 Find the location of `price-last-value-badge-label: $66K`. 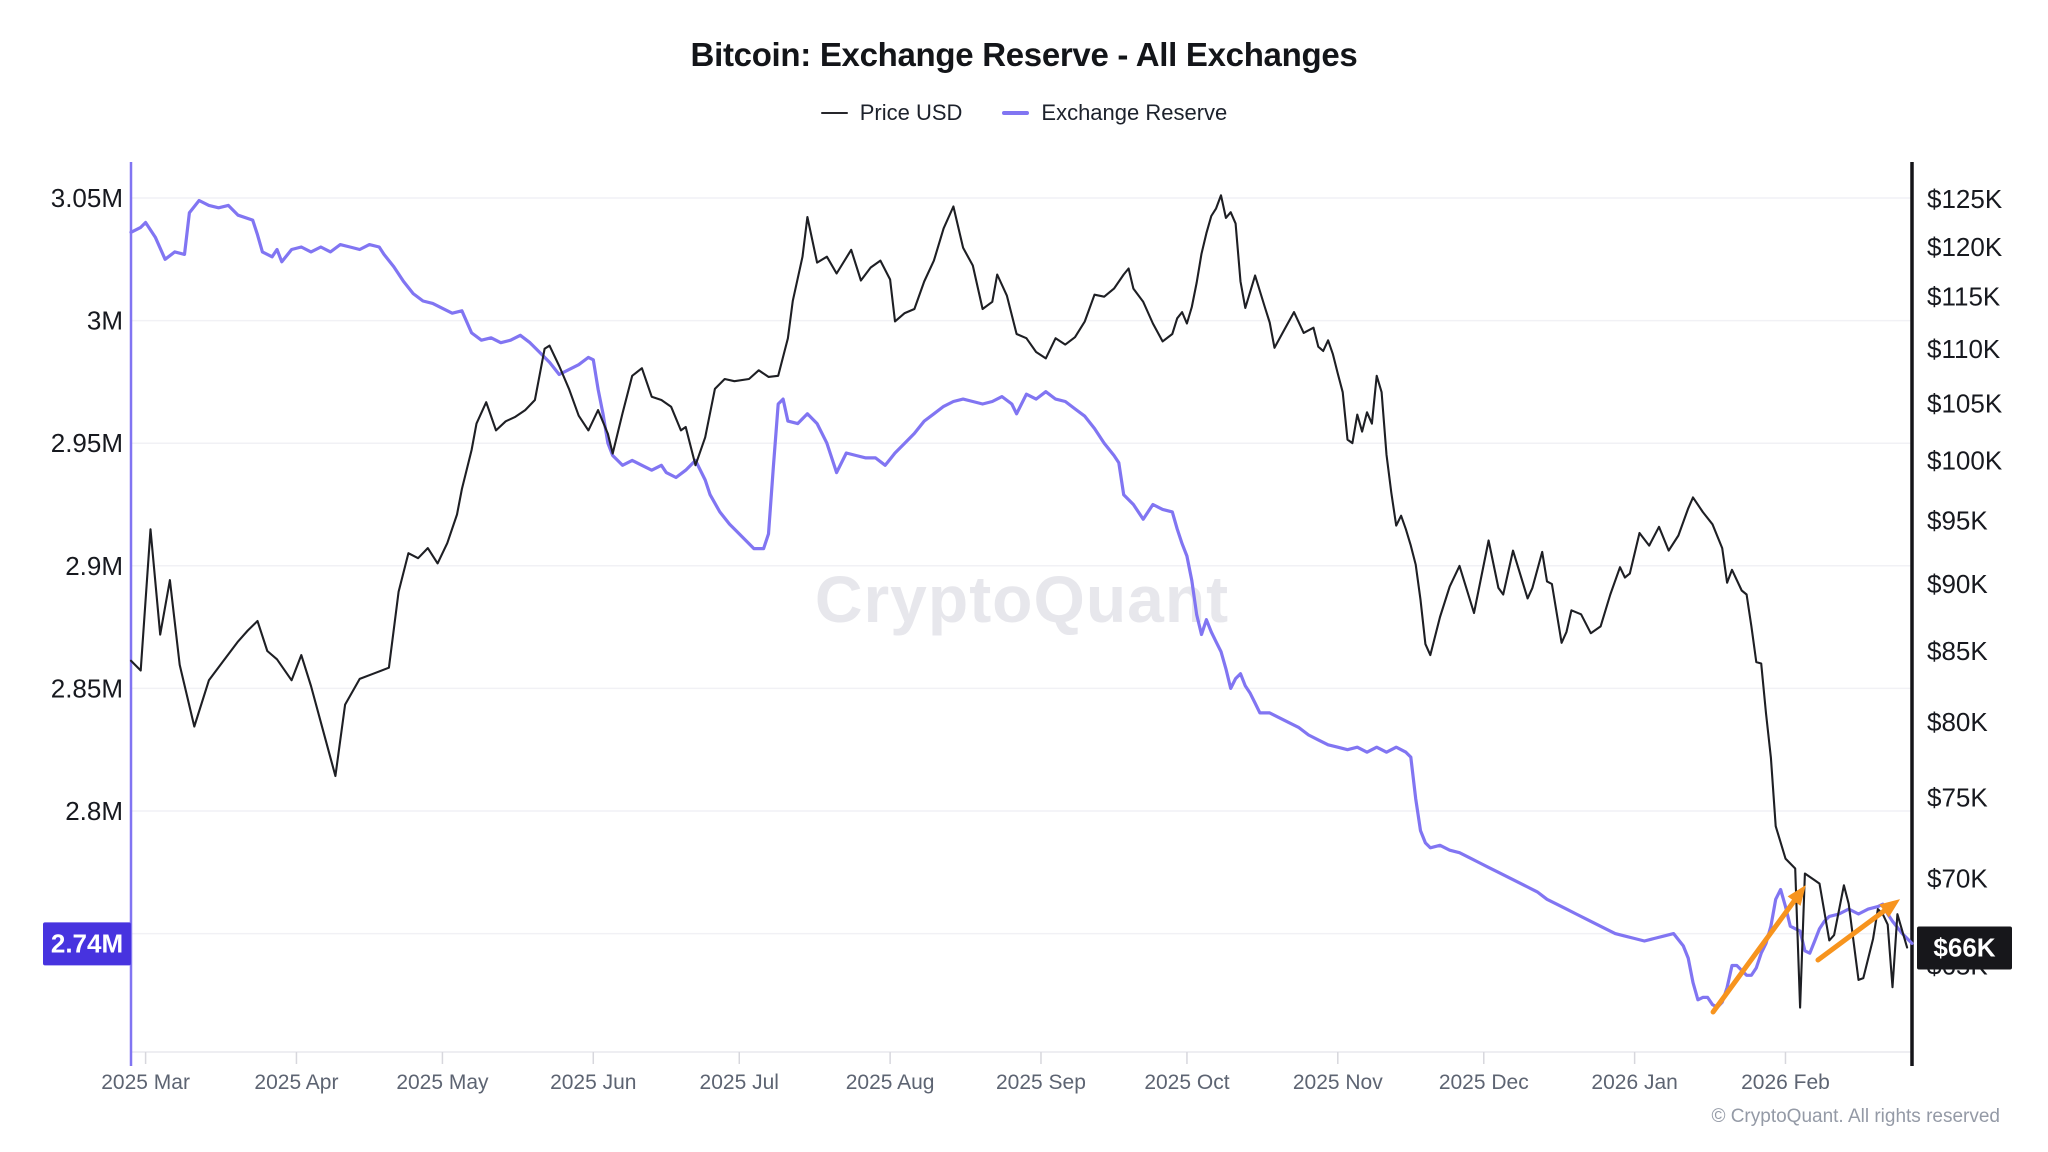

price-last-value-badge-label: $66K is located at coordinates (1964, 948).